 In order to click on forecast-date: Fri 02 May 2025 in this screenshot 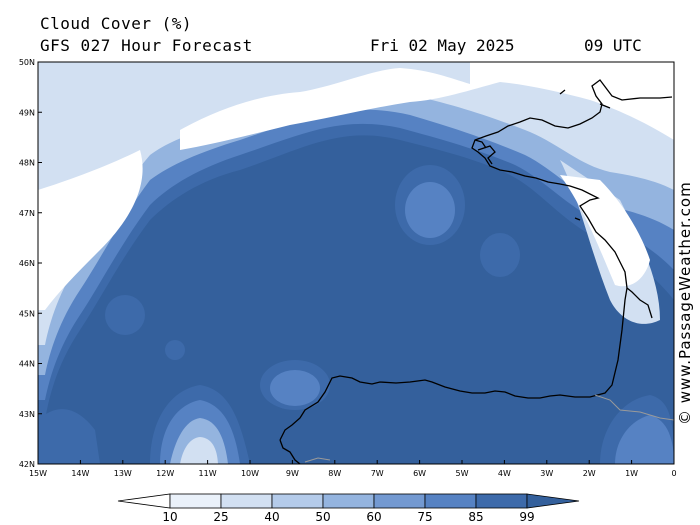, I will do `click(442, 45)`.